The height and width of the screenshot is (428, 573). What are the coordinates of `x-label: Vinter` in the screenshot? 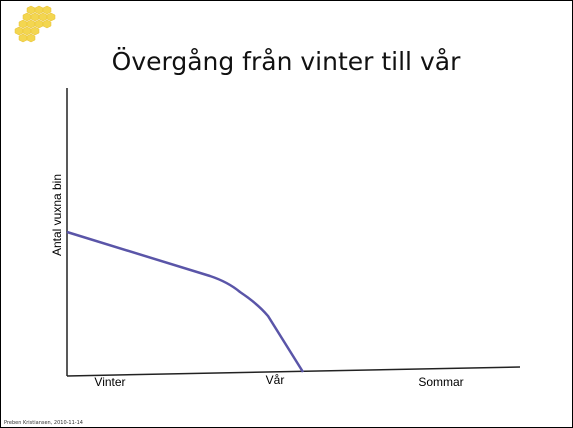 It's located at (109, 382).